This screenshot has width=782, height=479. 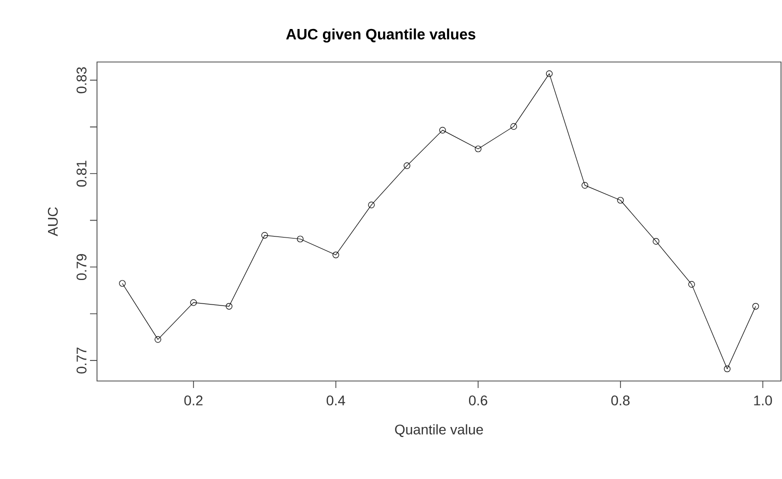 What do you see at coordinates (53, 221) in the screenshot?
I see `y-axis-title: AUC` at bounding box center [53, 221].